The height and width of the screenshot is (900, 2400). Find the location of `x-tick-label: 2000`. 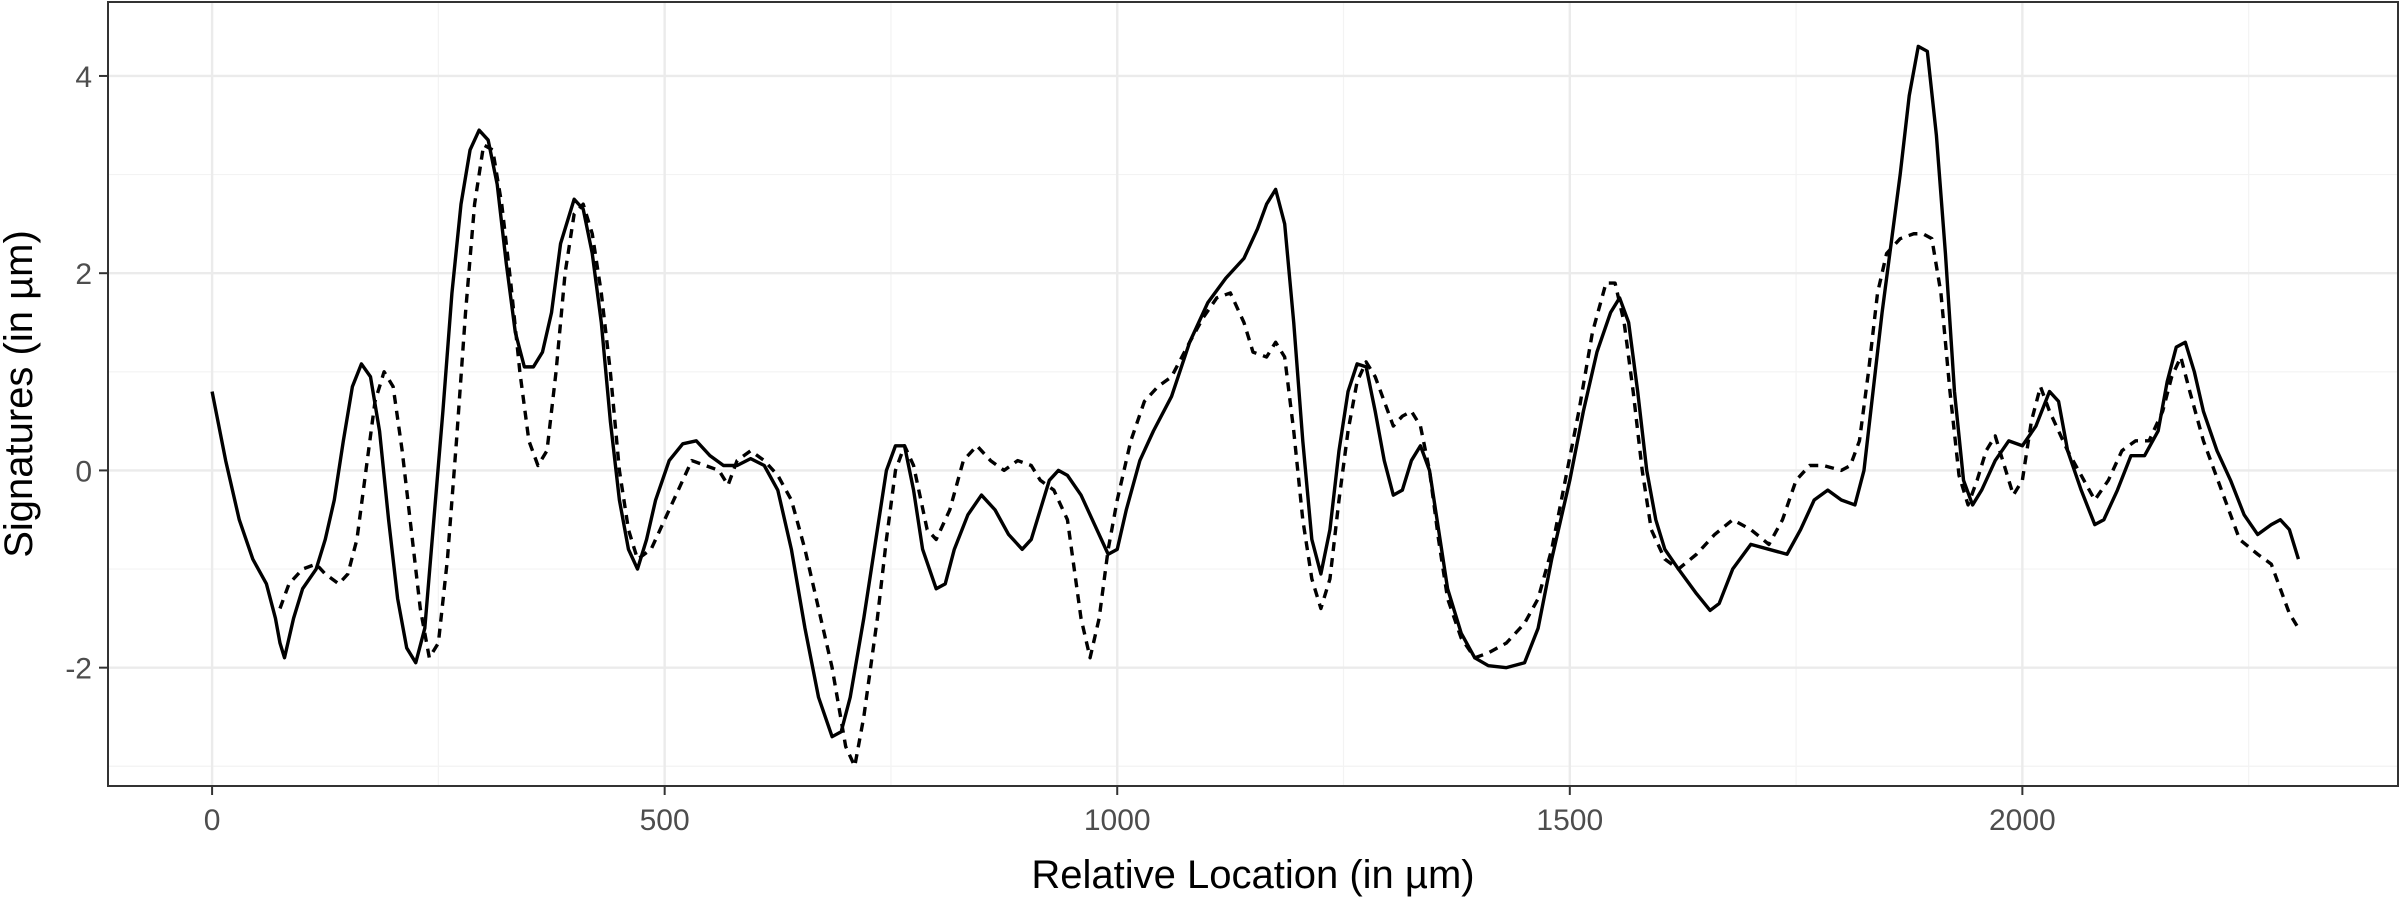

x-tick-label: 2000 is located at coordinates (2022, 820).